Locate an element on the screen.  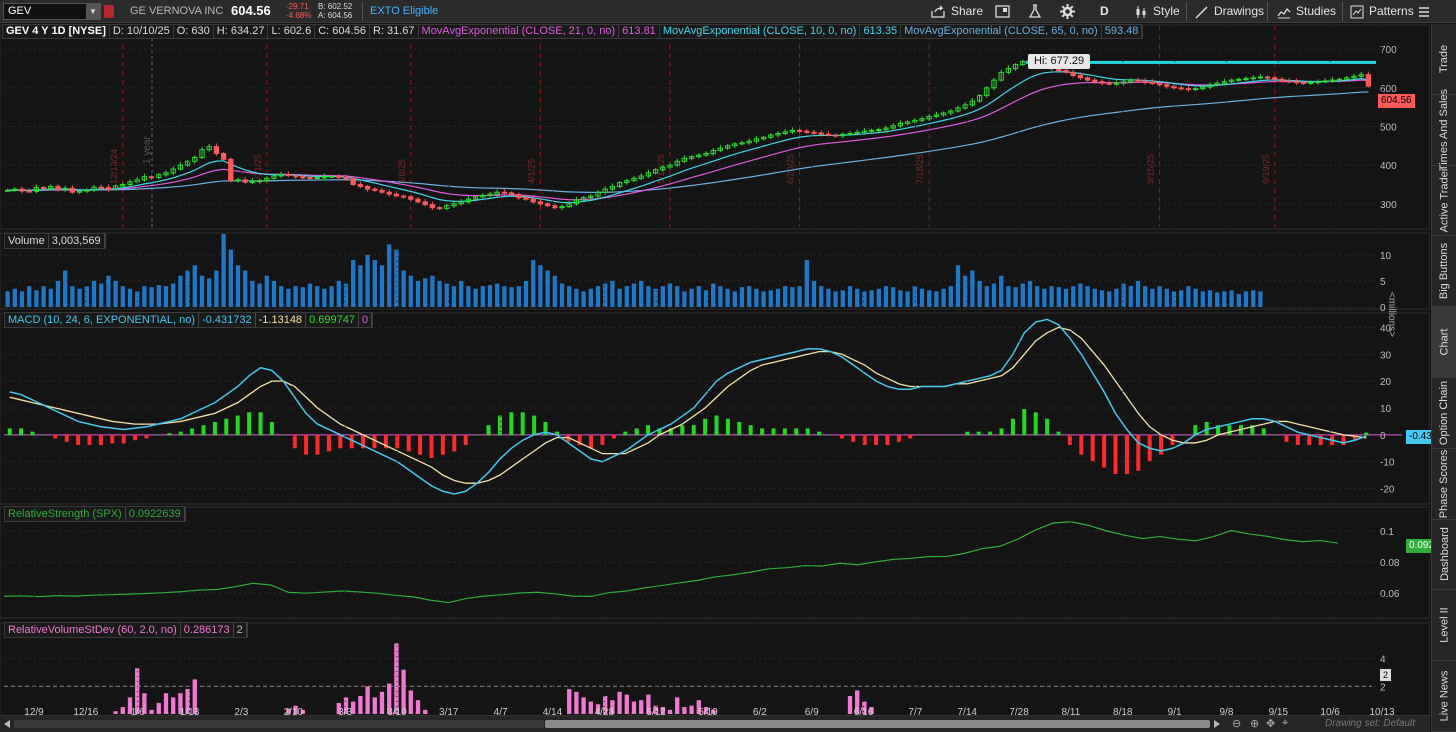
scroll-right-icon is located at coordinates (1217, 724).